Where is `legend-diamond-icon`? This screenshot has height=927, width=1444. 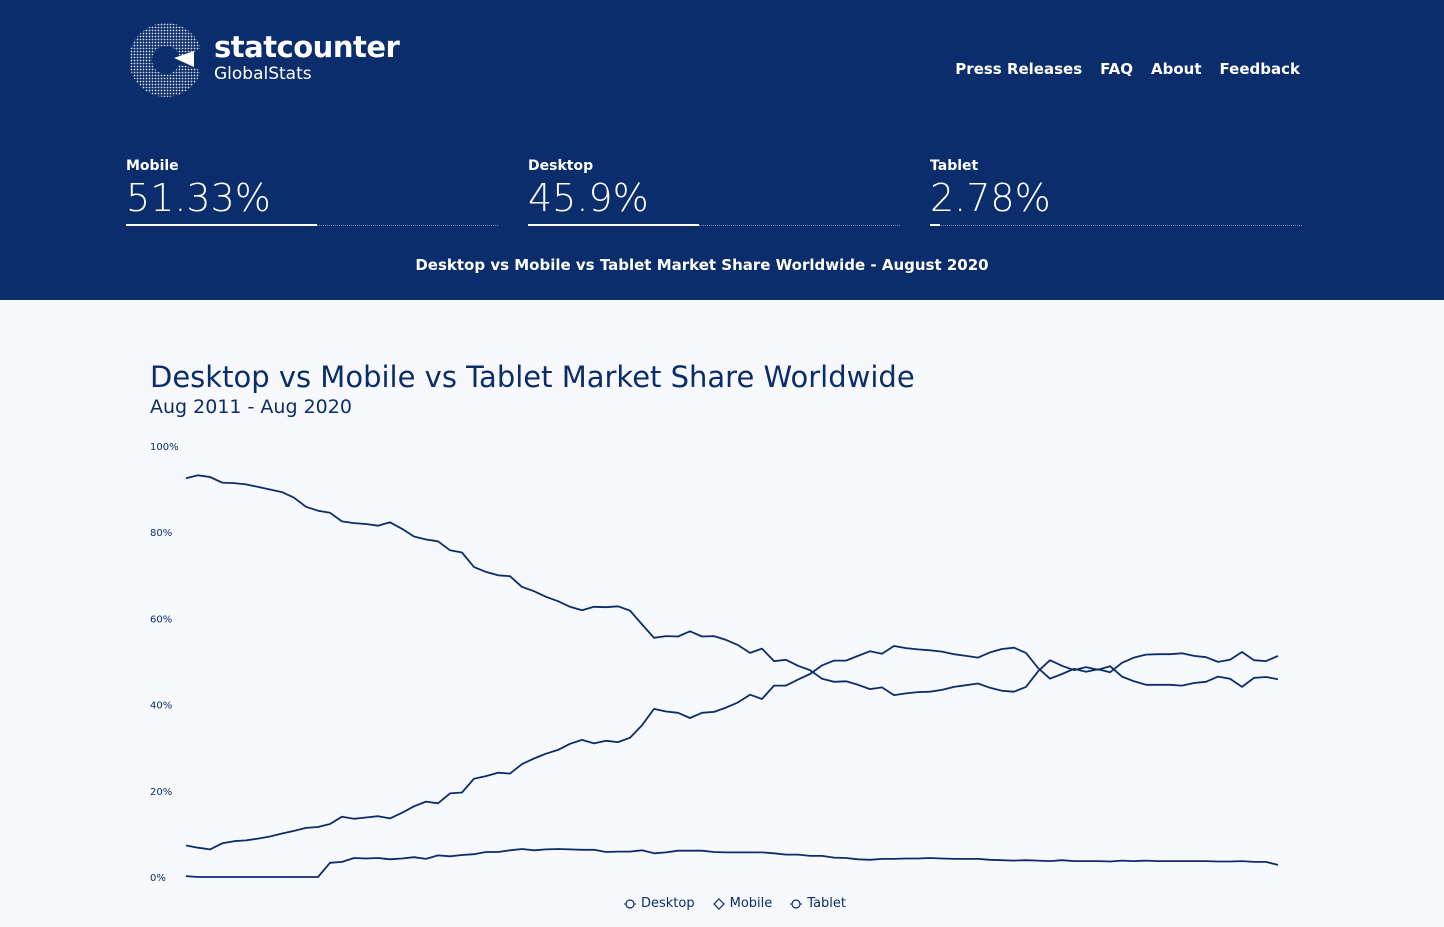
legend-diamond-icon is located at coordinates (718, 903).